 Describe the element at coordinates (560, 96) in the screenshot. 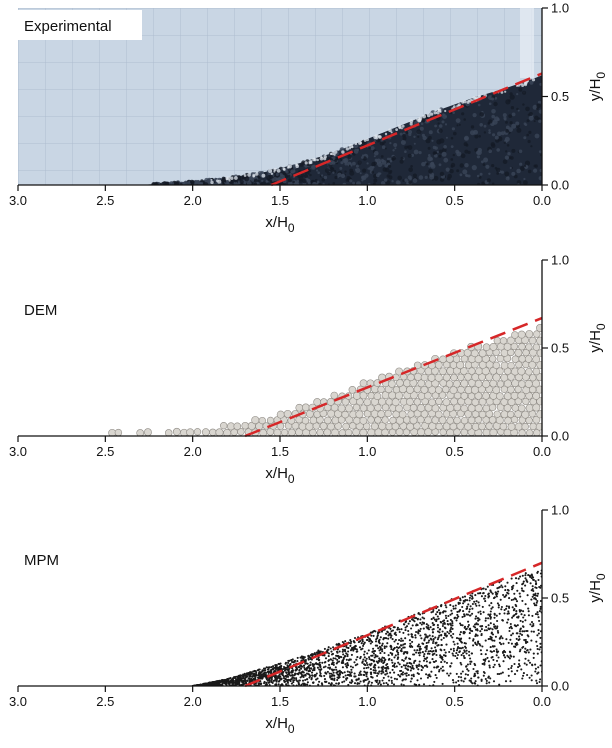

I see `y-tick-label: 0.5` at that location.